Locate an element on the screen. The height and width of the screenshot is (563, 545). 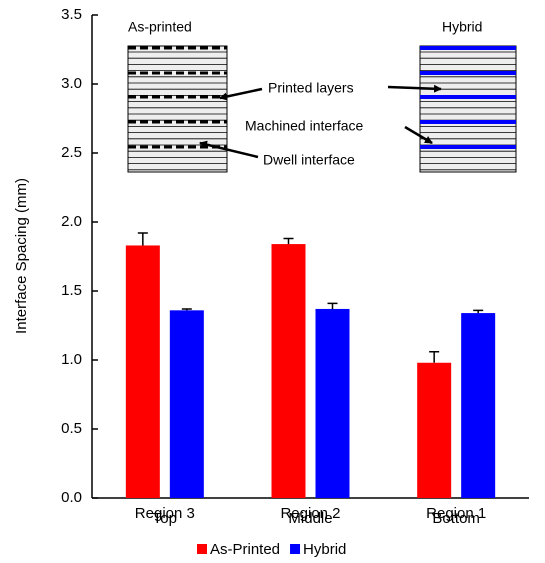
y-axis-label: Interface Spacing (mm) is located at coordinates (21, 256).